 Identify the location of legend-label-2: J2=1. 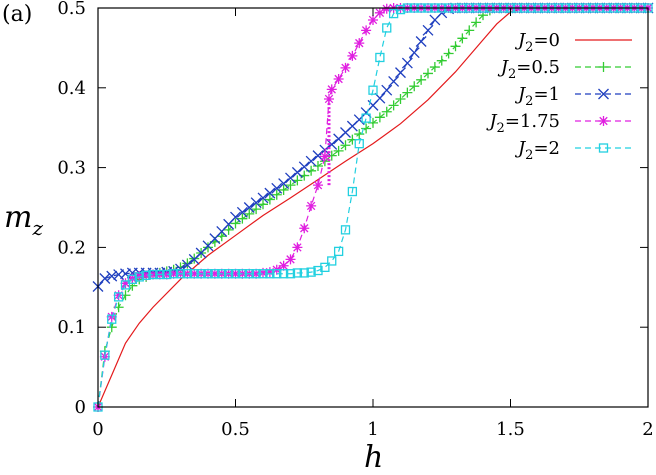
(537, 96).